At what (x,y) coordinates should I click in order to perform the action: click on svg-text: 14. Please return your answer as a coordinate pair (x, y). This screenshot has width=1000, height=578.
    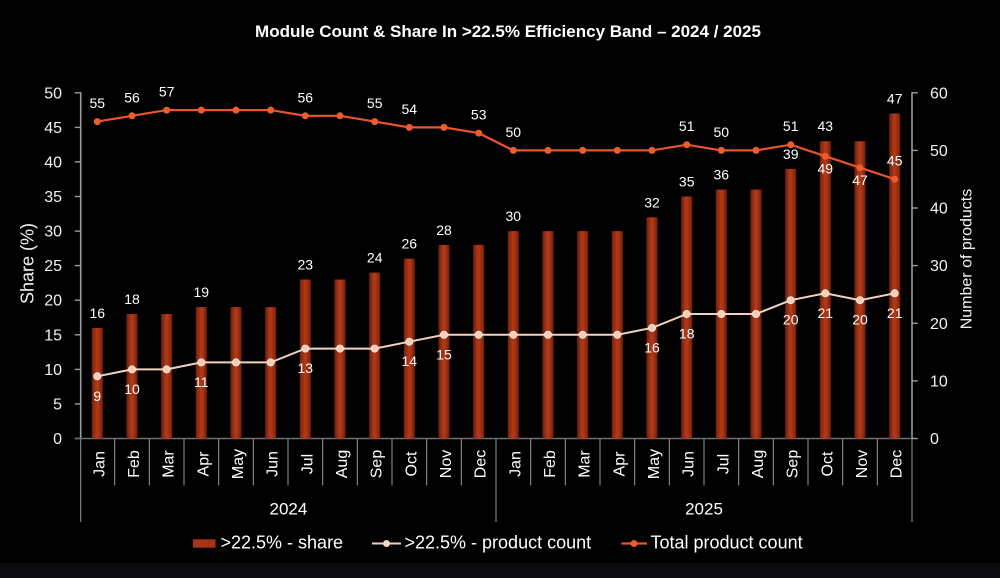
    Looking at the image, I should click on (410, 361).